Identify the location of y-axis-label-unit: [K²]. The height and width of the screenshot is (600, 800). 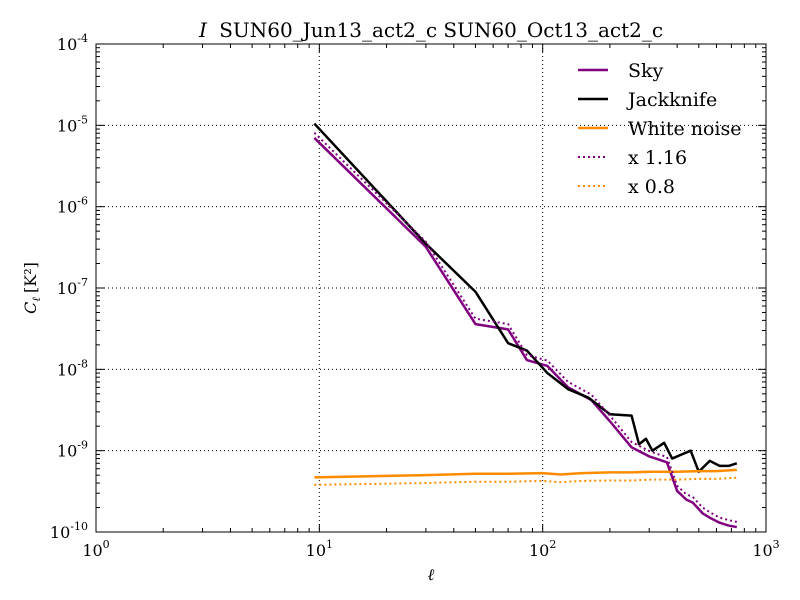
(30, 277).